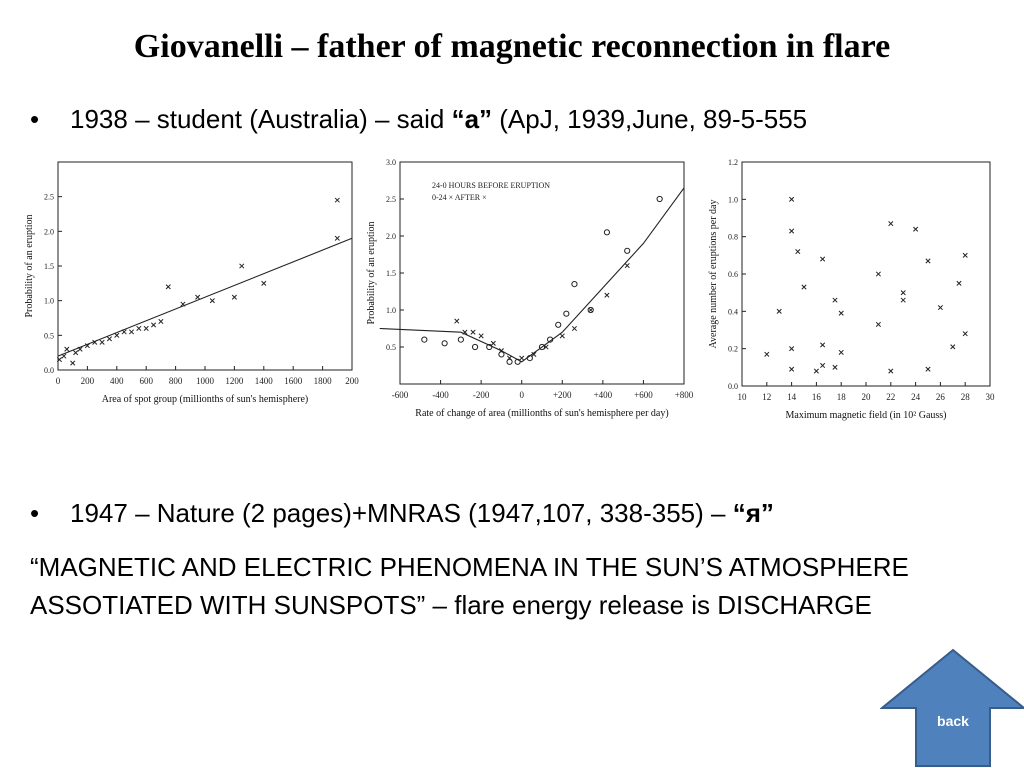 The width and height of the screenshot is (1024, 768). Describe the element at coordinates (713, 274) in the screenshot. I see `y-axis-label: Average number of eruptions per day` at that location.